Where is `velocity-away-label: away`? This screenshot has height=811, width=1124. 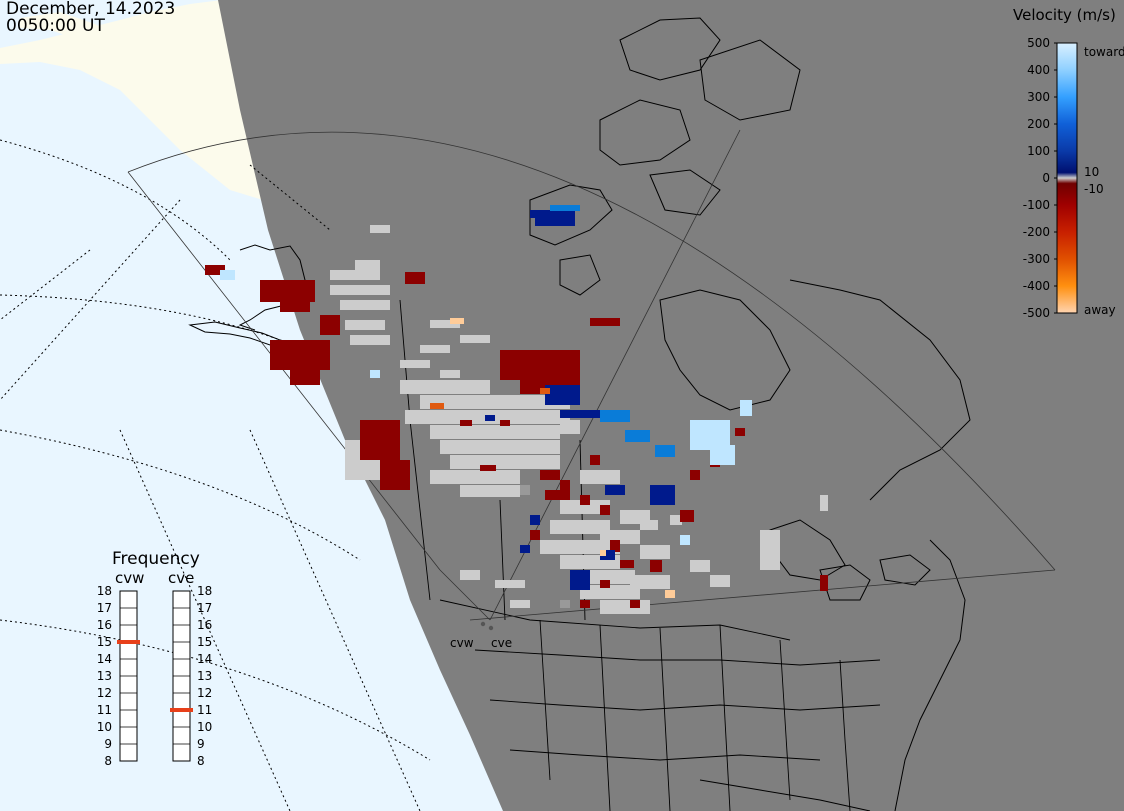
velocity-away-label: away is located at coordinates (1100, 310).